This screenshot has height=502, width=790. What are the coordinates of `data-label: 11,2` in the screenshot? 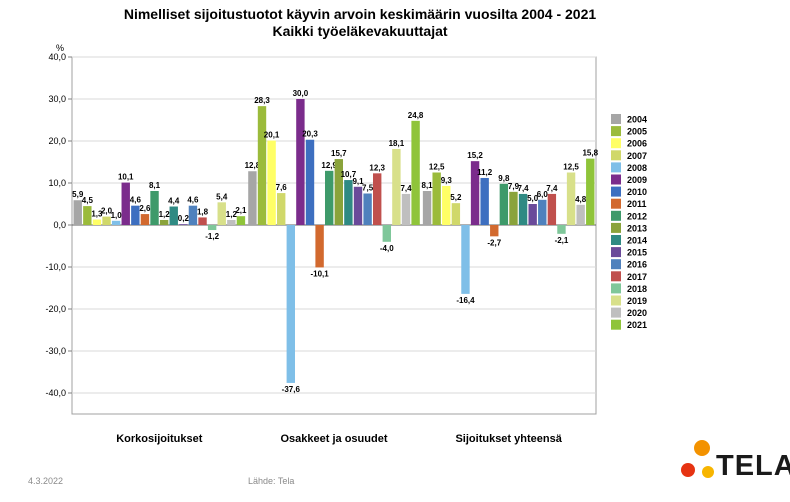 It's located at (485, 172).